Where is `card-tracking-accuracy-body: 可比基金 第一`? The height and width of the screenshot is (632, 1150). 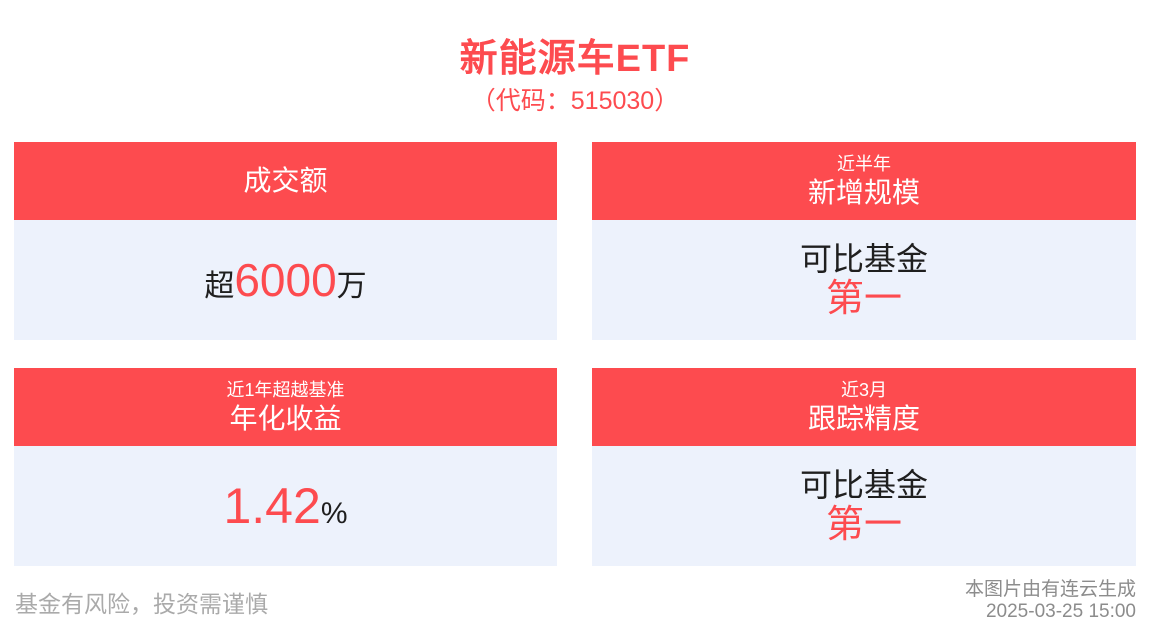
card-tracking-accuracy-body: 可比基金 第一 is located at coordinates (864, 506).